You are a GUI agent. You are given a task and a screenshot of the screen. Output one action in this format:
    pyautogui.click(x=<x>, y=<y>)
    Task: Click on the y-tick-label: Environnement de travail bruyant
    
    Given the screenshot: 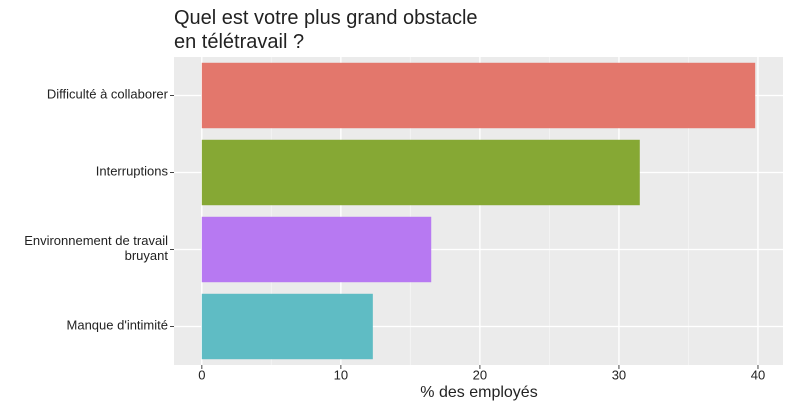 What is the action you would take?
    pyautogui.click(x=96, y=248)
    